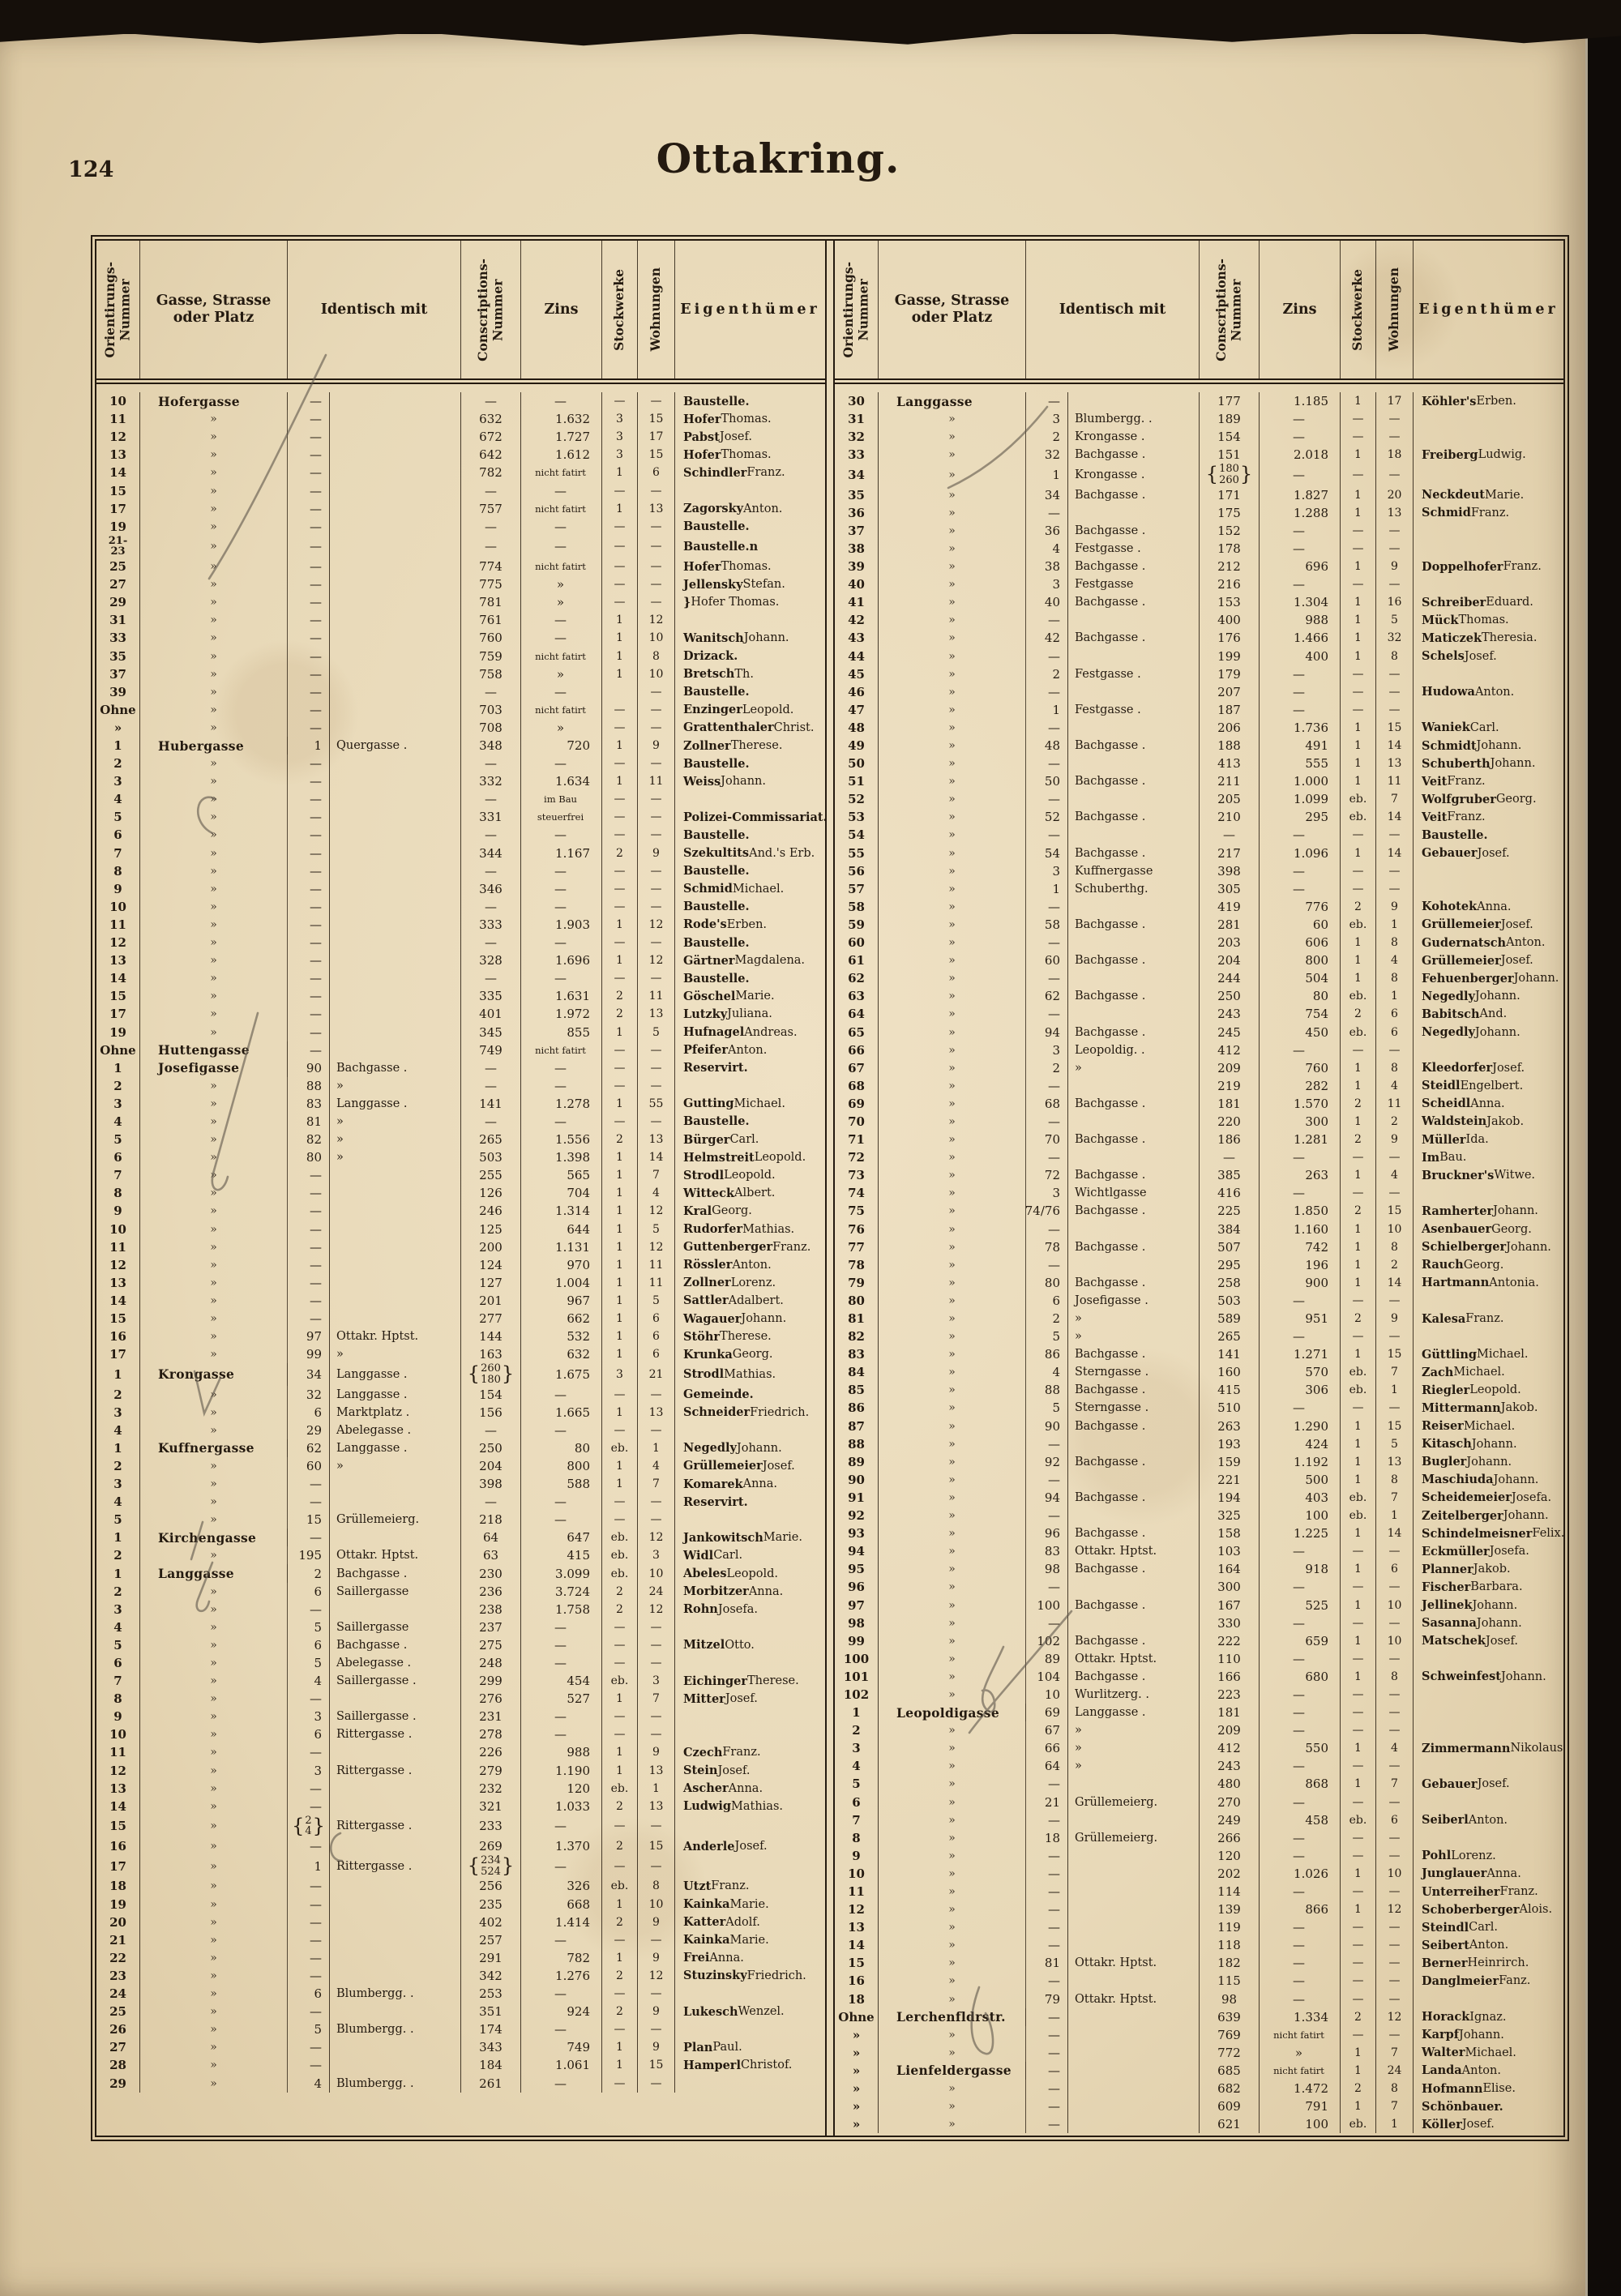  Describe the element at coordinates (1395, 817) in the screenshot. I see `cell-dwellings: 14` at that location.